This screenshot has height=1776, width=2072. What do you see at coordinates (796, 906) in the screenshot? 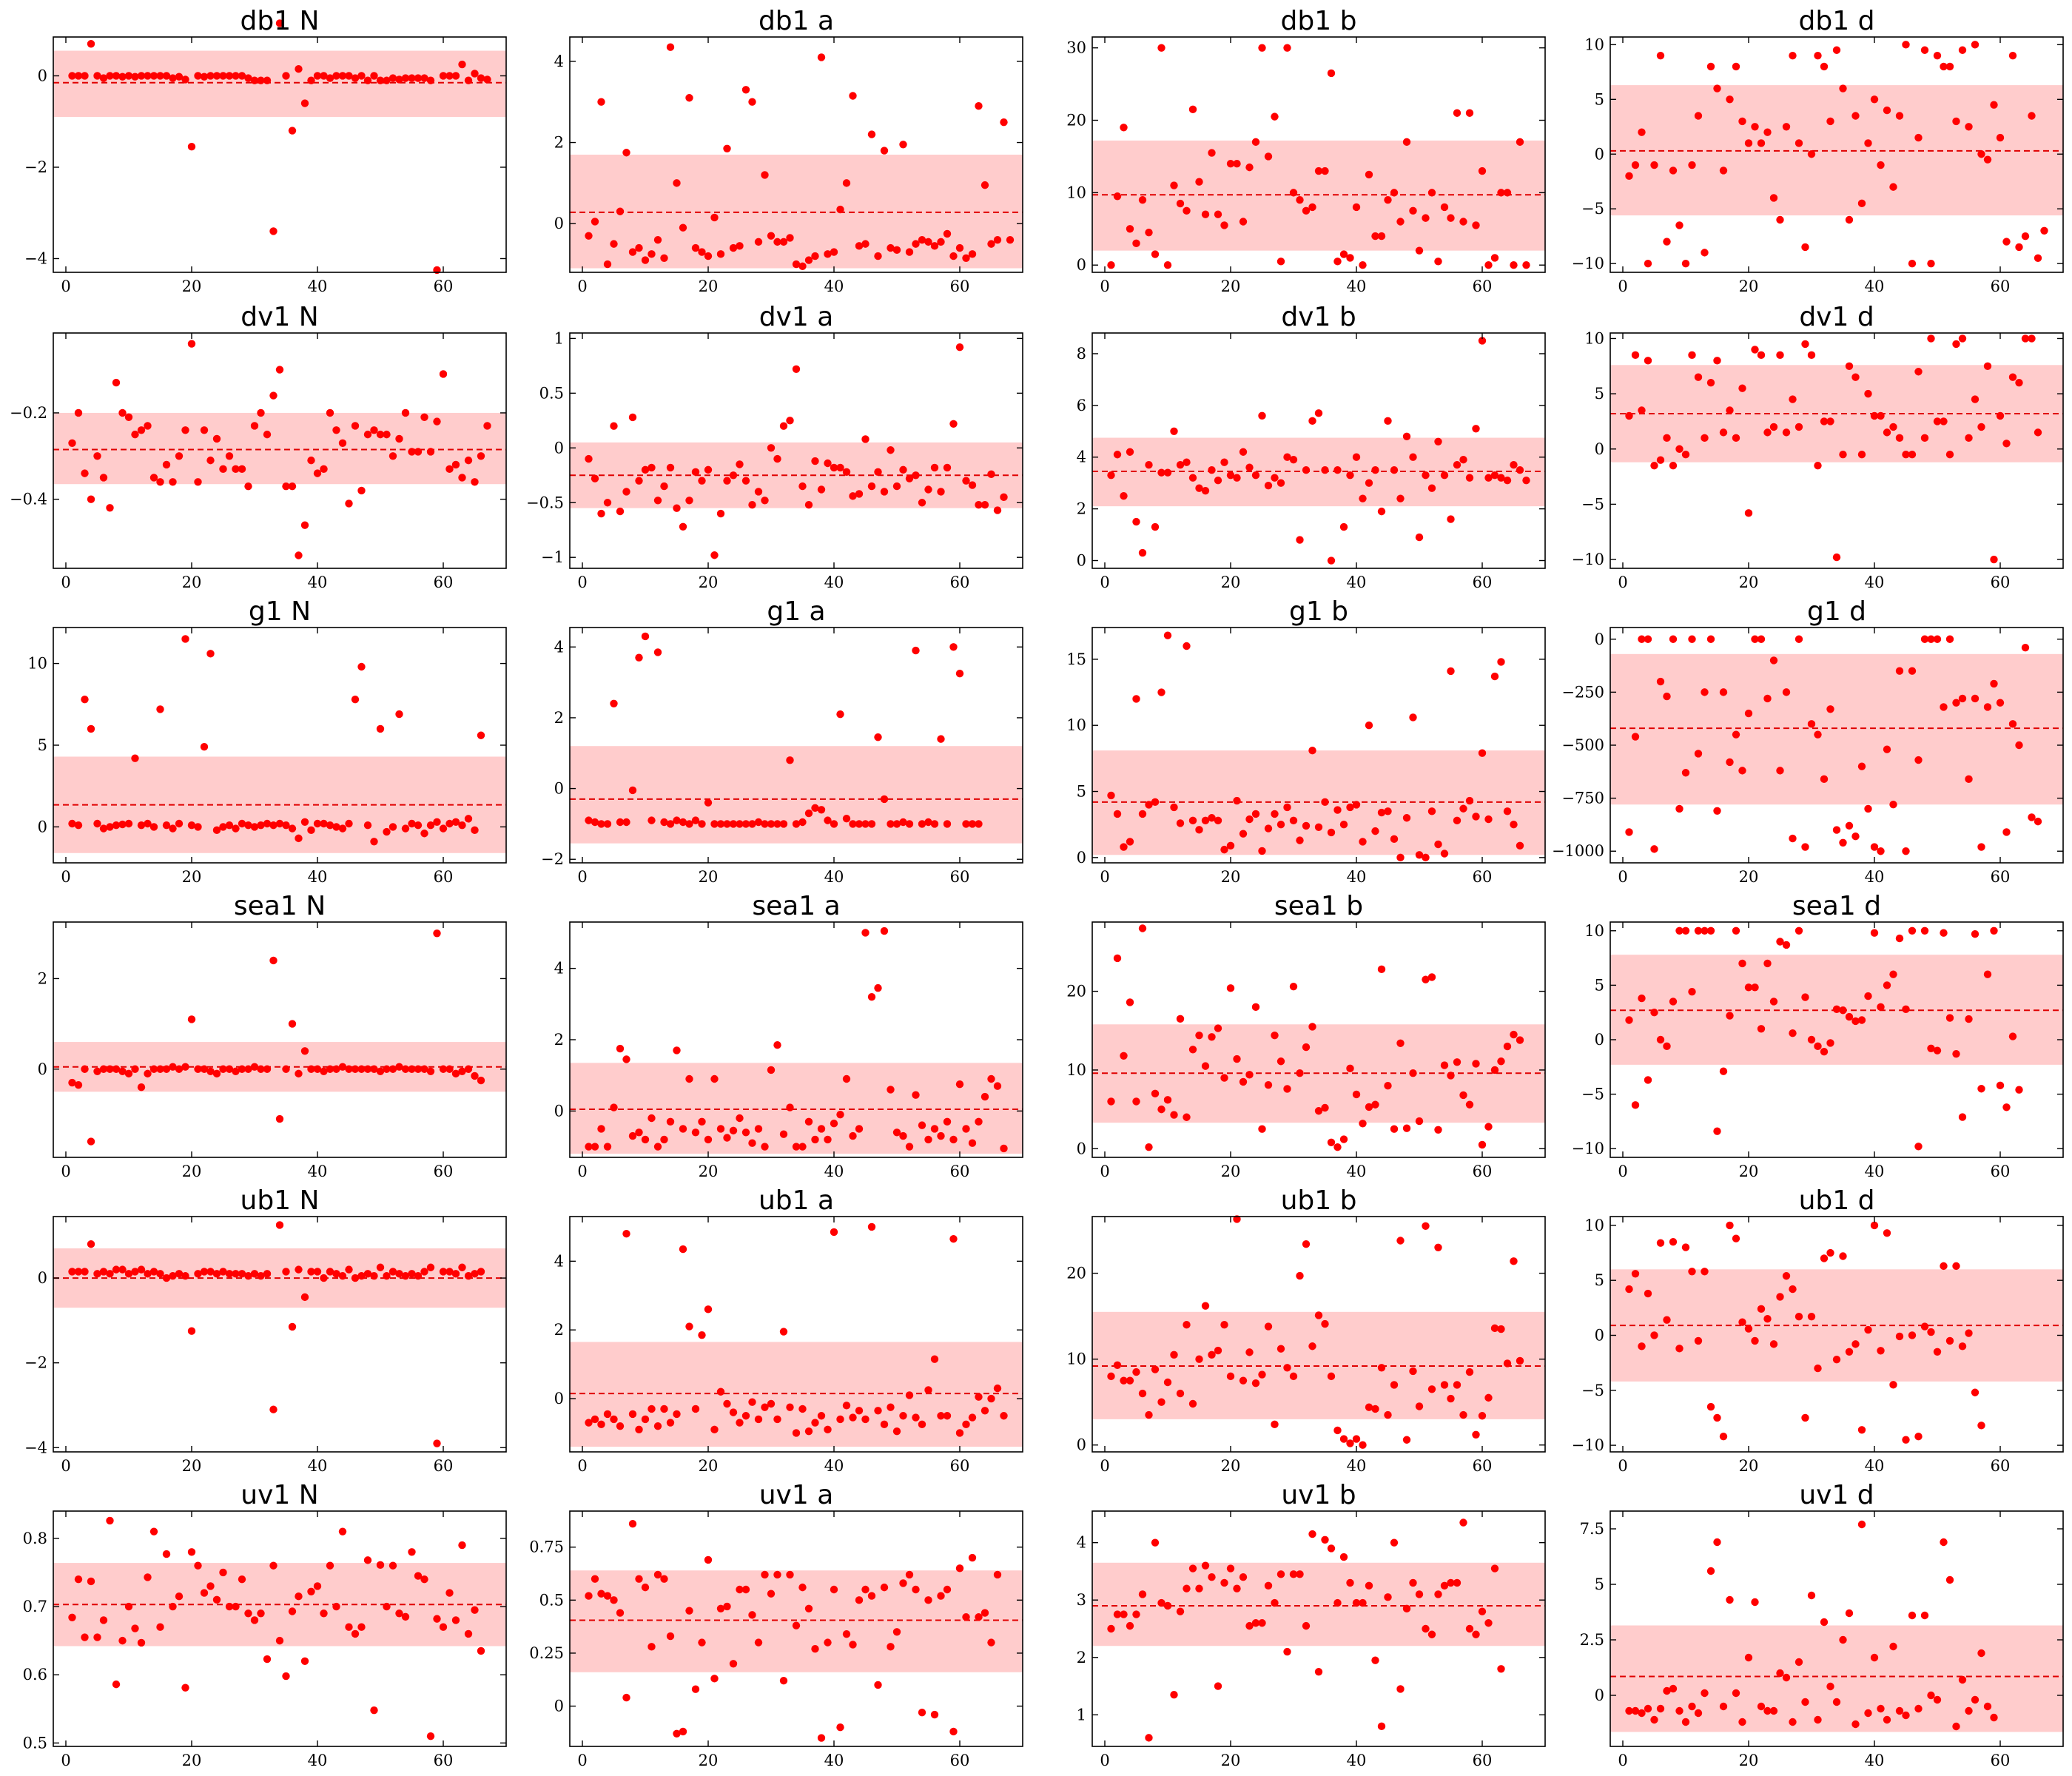
I see `subplot-title: sea1 a` at bounding box center [796, 906].